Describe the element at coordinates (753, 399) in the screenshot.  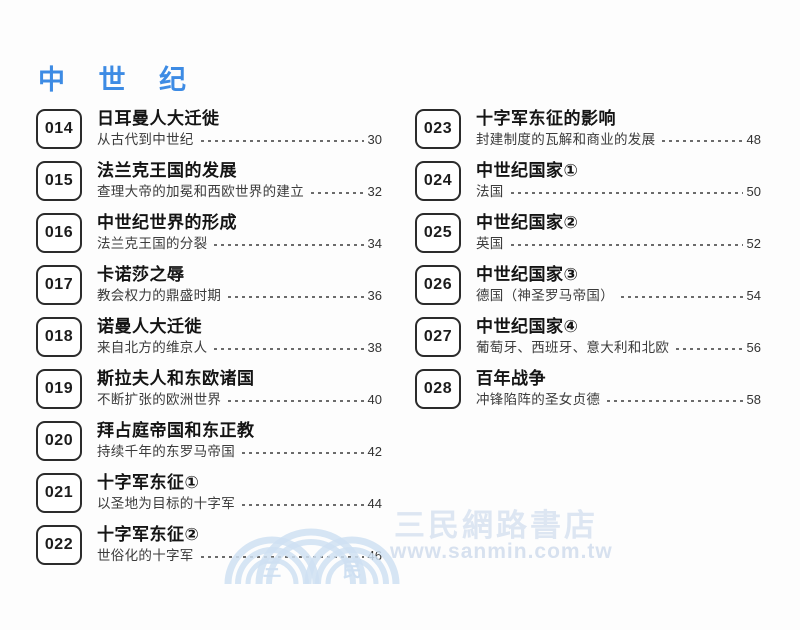
I see `entry-page-number: 58` at that location.